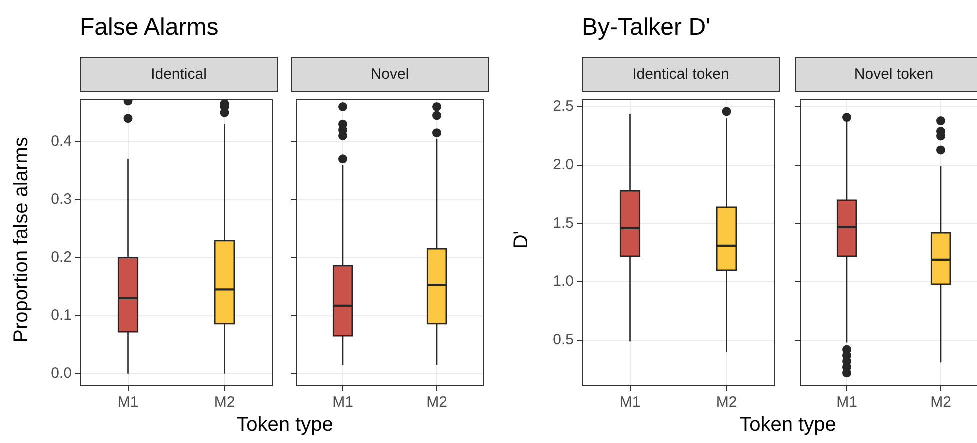 This screenshot has height=443, width=977. I want to click on y-tick-label: 0.5, so click(563, 340).